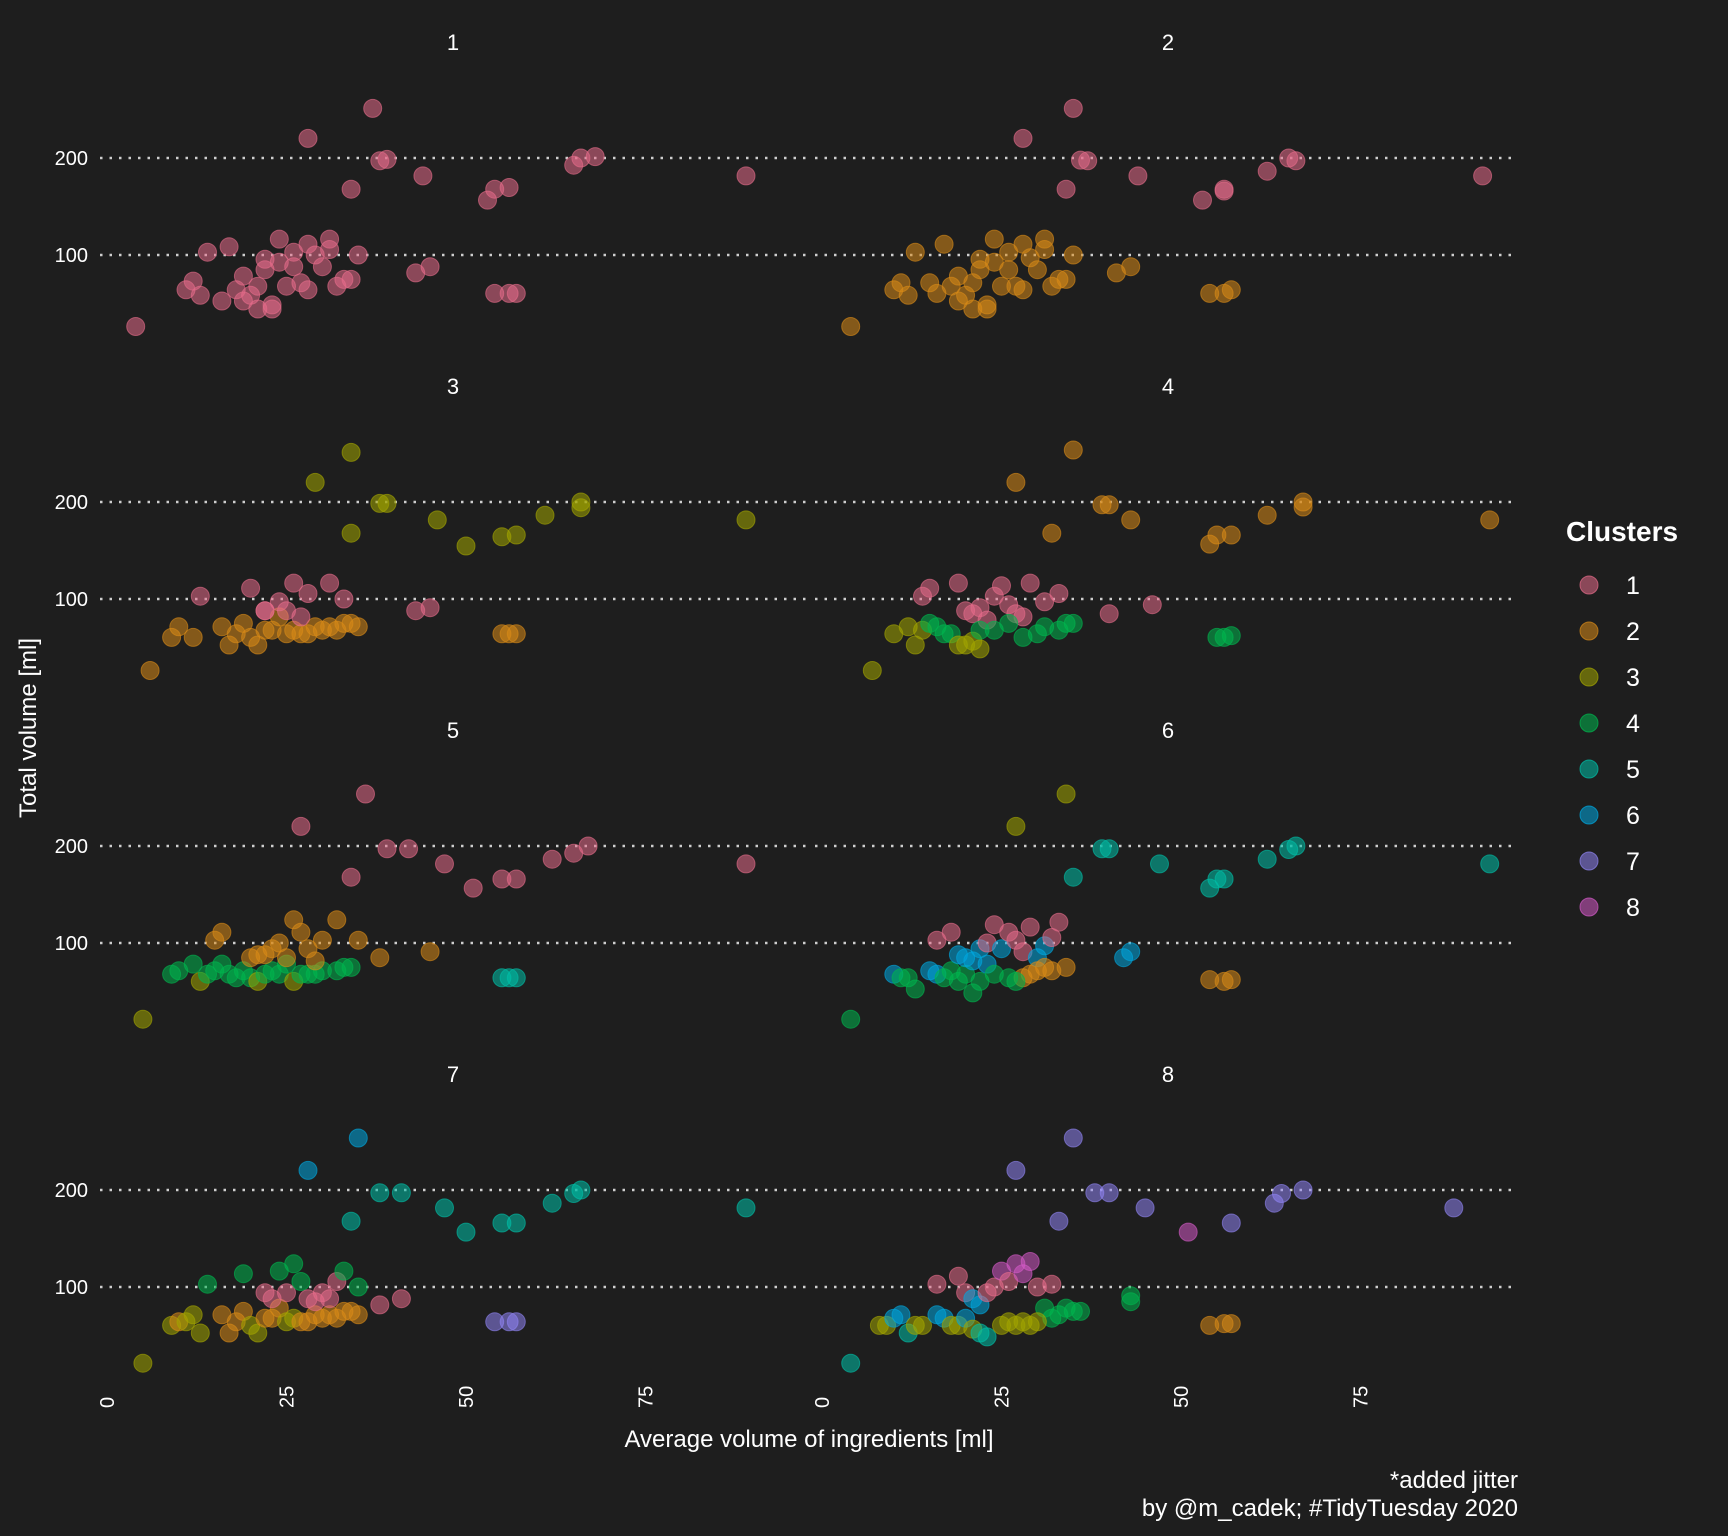 The height and width of the screenshot is (1536, 1728). Describe the element at coordinates (1633, 724) in the screenshot. I see `legend-label-4: 4` at that location.